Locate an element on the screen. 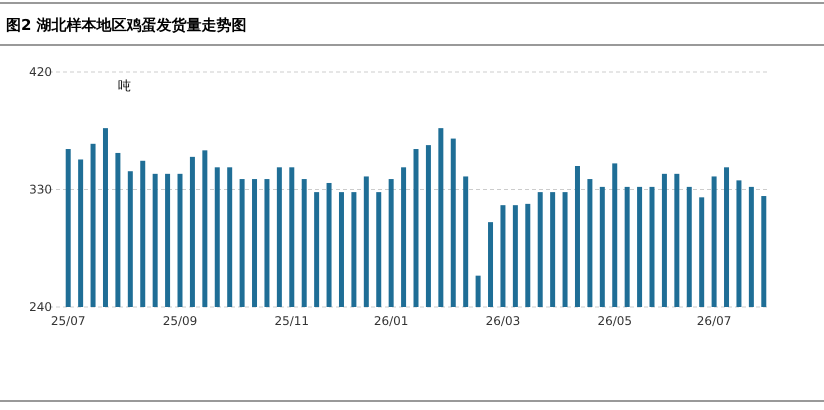 The height and width of the screenshot is (410, 824). chart-title: 图2 湖北样本地区鸡蛋发货量走势图 is located at coordinates (126, 25).